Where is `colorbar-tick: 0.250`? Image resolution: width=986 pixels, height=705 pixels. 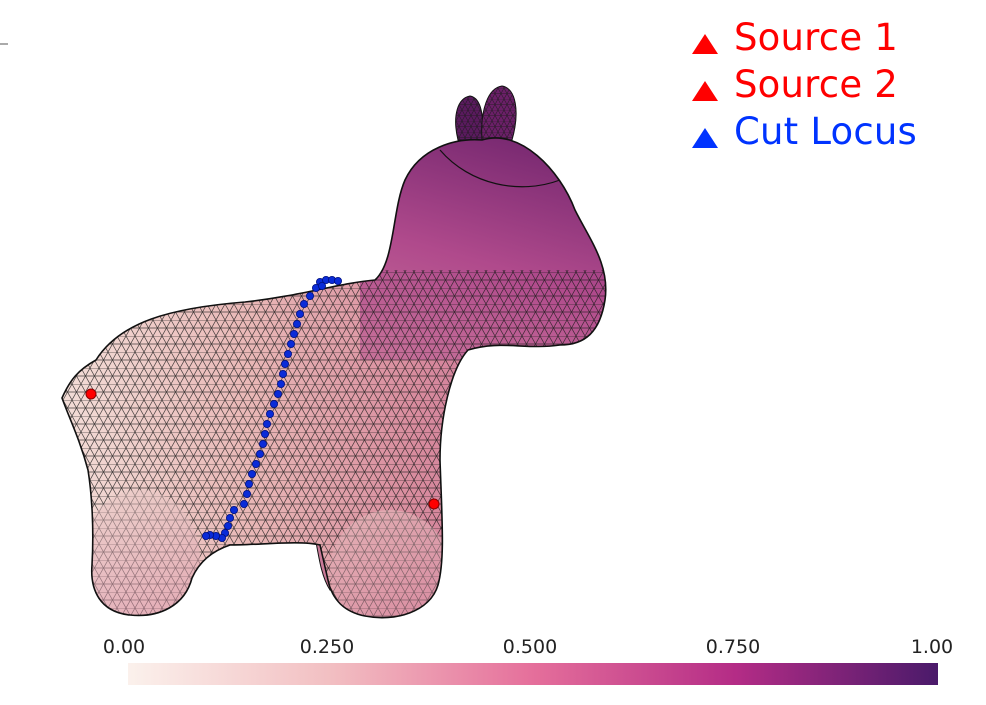
colorbar-tick: 0.250 is located at coordinates (327, 647).